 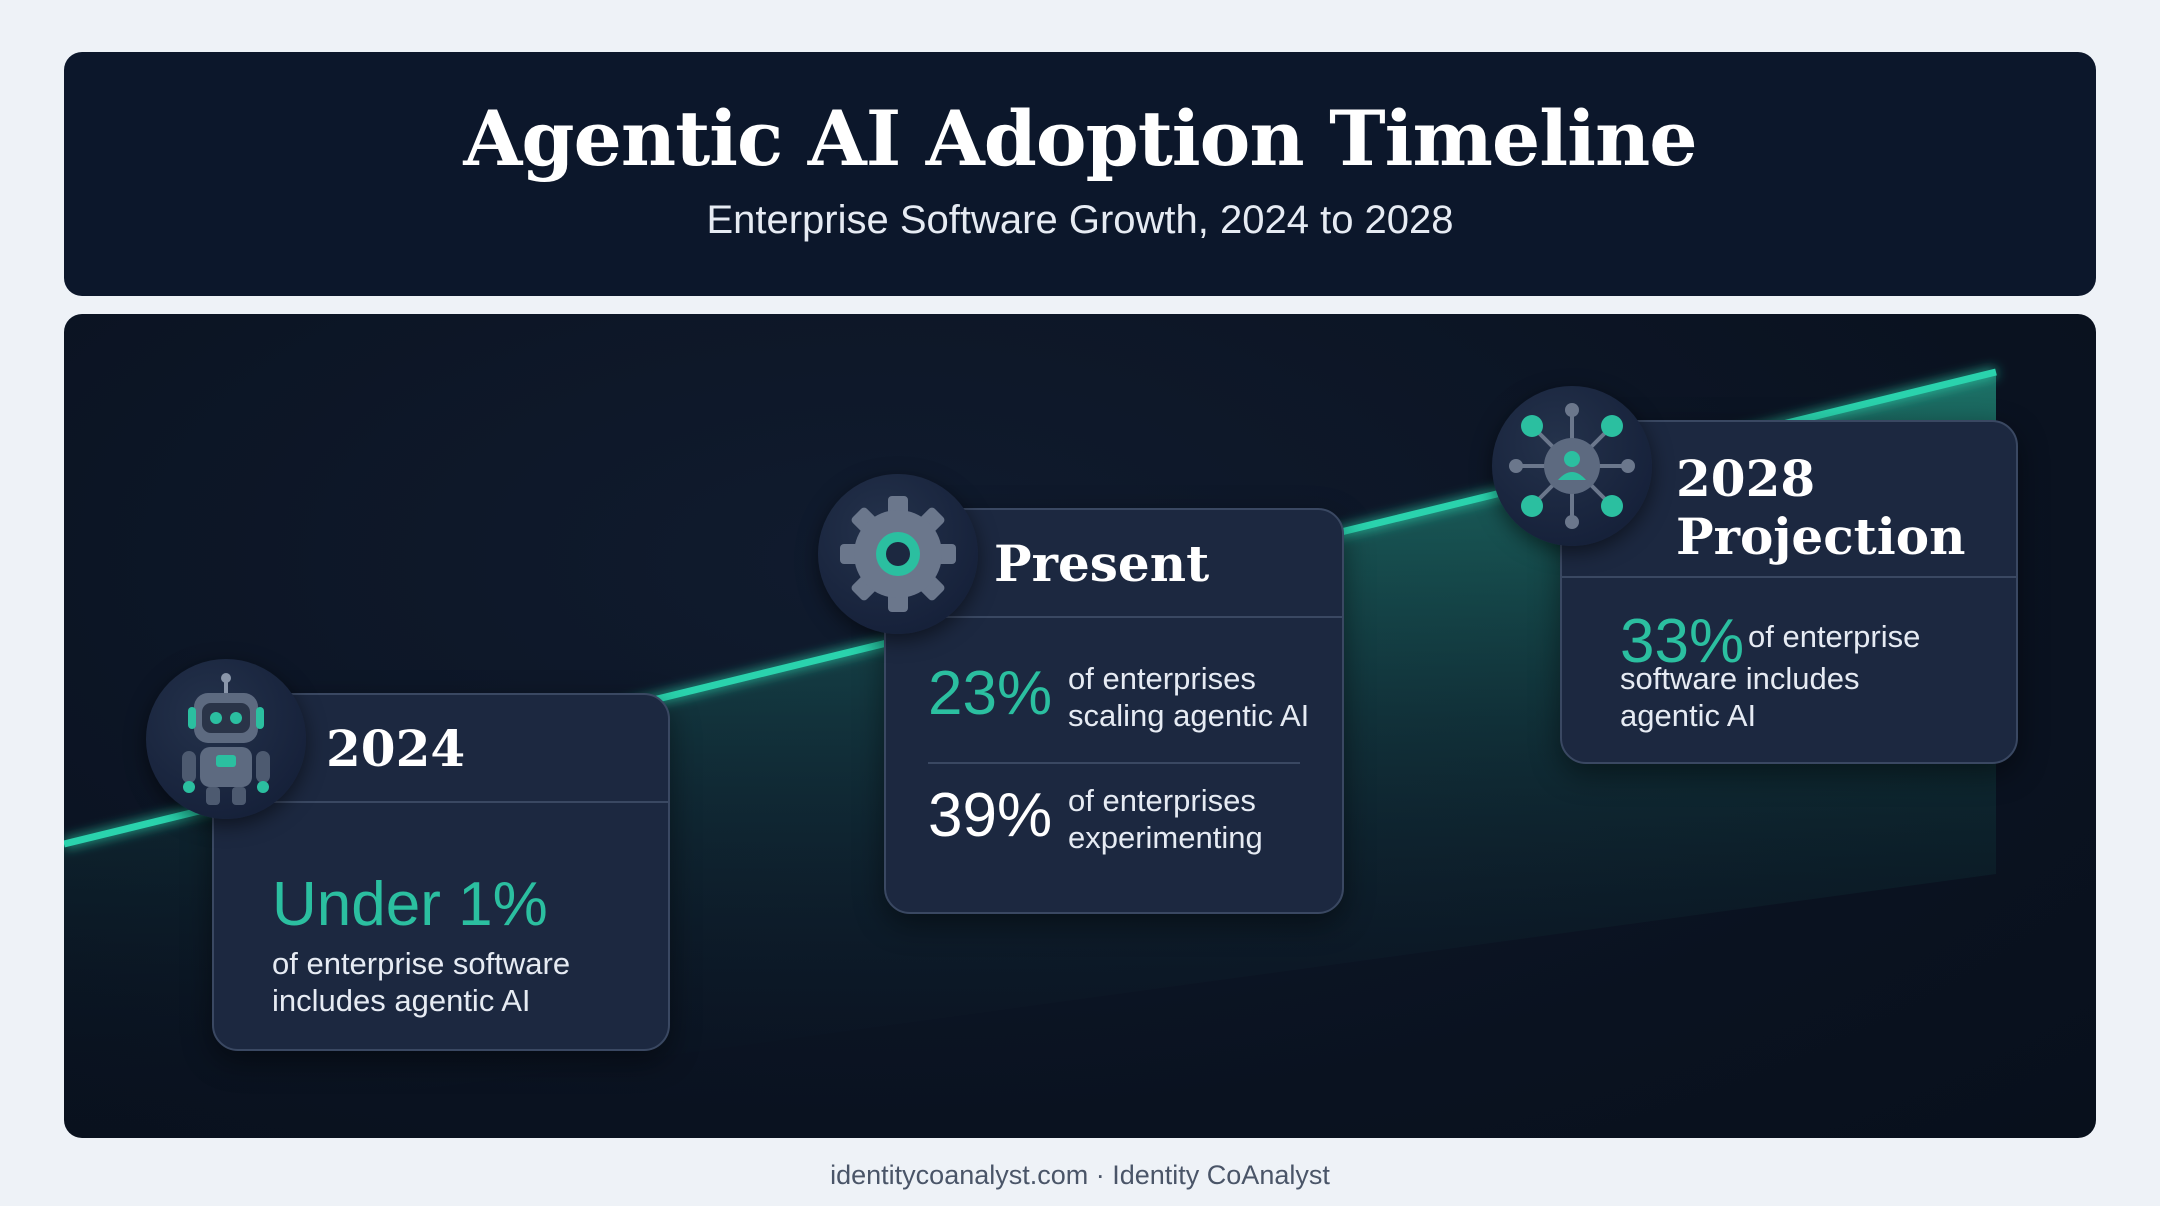 What do you see at coordinates (898, 554) in the screenshot?
I see `gear-icon` at bounding box center [898, 554].